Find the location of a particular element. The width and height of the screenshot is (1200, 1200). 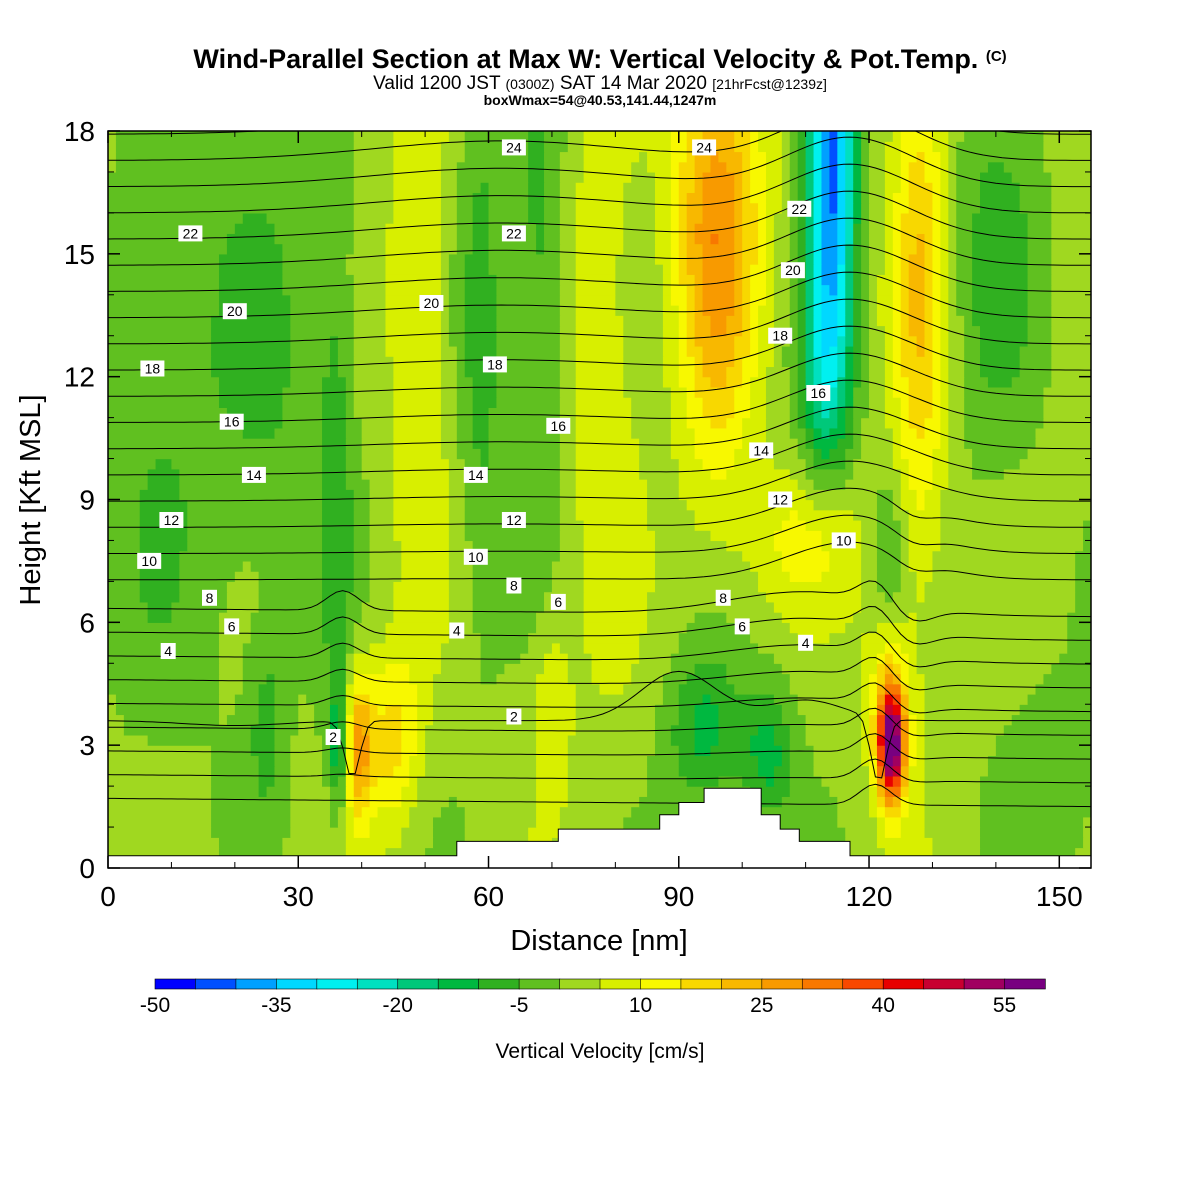

theta-contour-label: 22 is located at coordinates (799, 208).